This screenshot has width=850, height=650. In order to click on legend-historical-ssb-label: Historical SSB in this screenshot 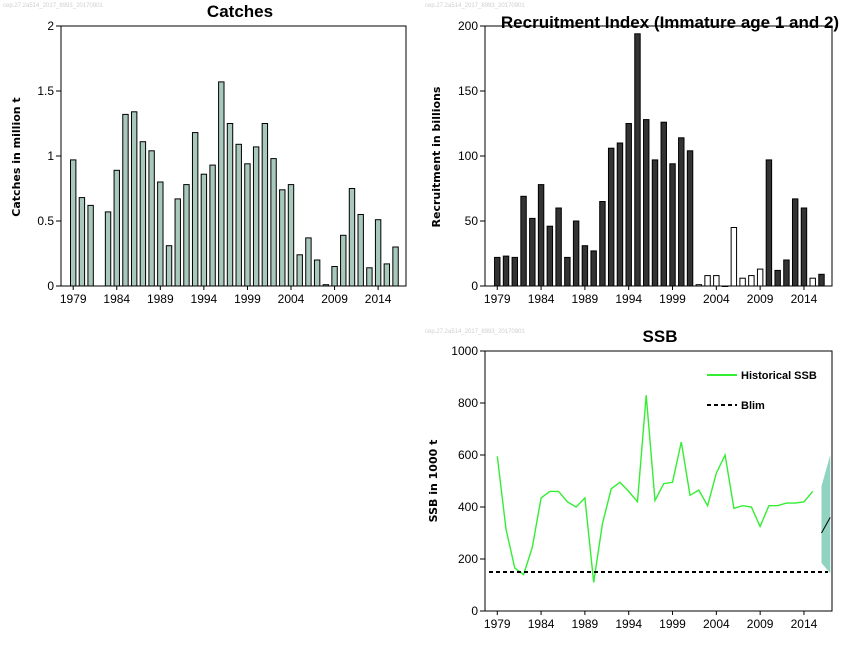, I will do `click(779, 376)`.